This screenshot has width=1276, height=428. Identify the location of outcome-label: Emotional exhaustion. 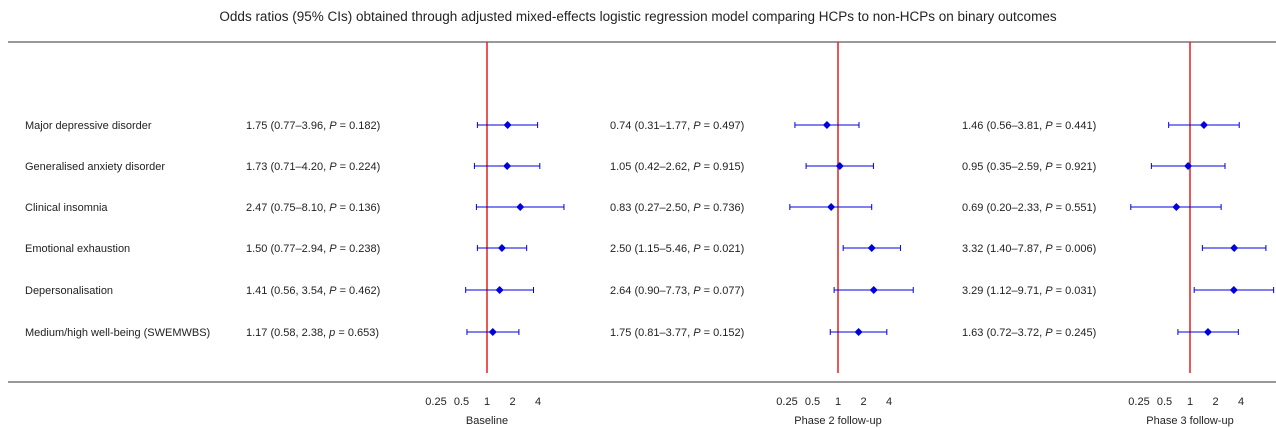
(77, 249).